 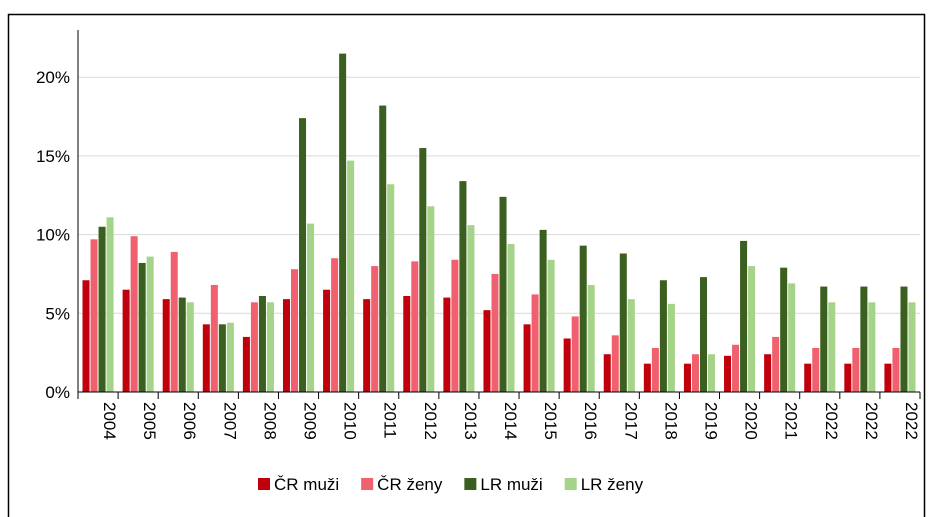 I want to click on legend-label: ČR muži, so click(x=306, y=484).